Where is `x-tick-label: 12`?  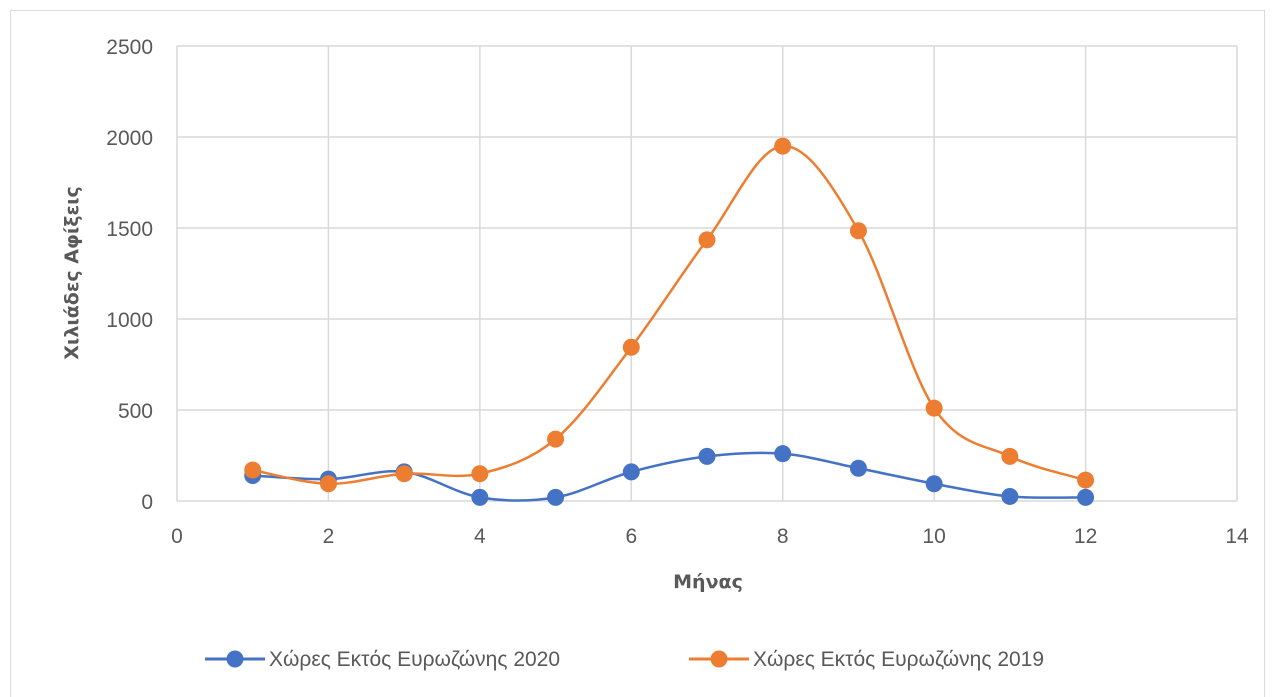 x-tick-label: 12 is located at coordinates (1085, 536).